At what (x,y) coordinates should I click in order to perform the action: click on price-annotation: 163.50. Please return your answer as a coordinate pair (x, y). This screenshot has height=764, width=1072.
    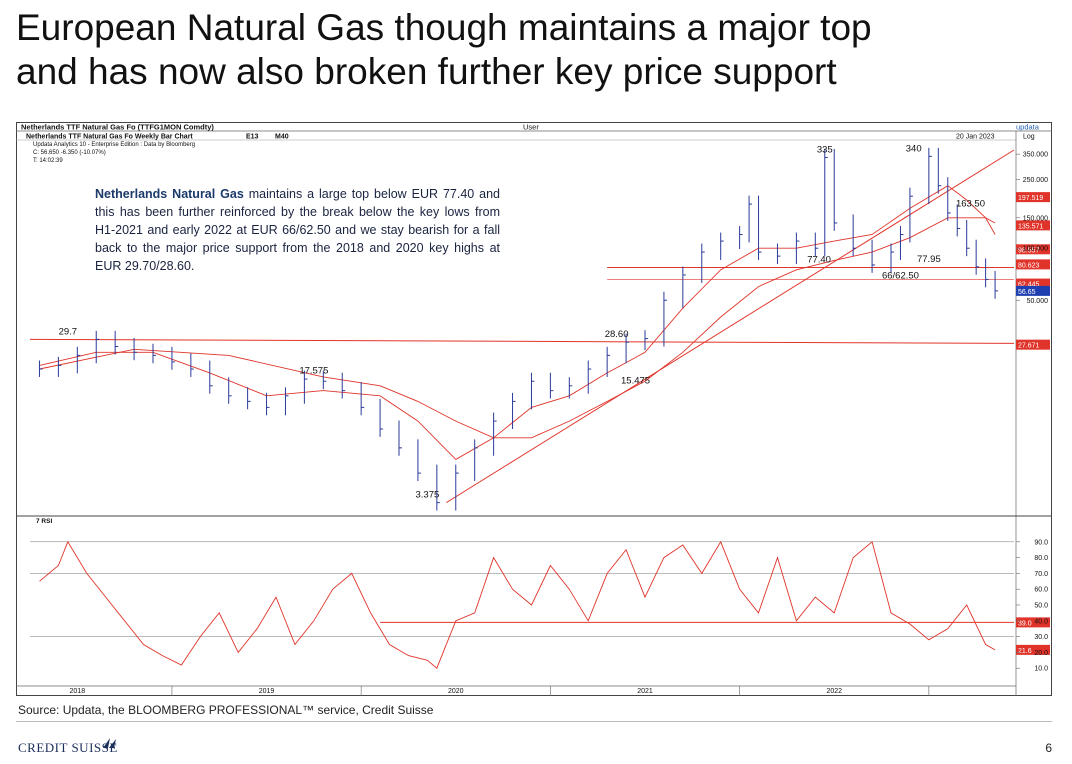
    Looking at the image, I should click on (970, 203).